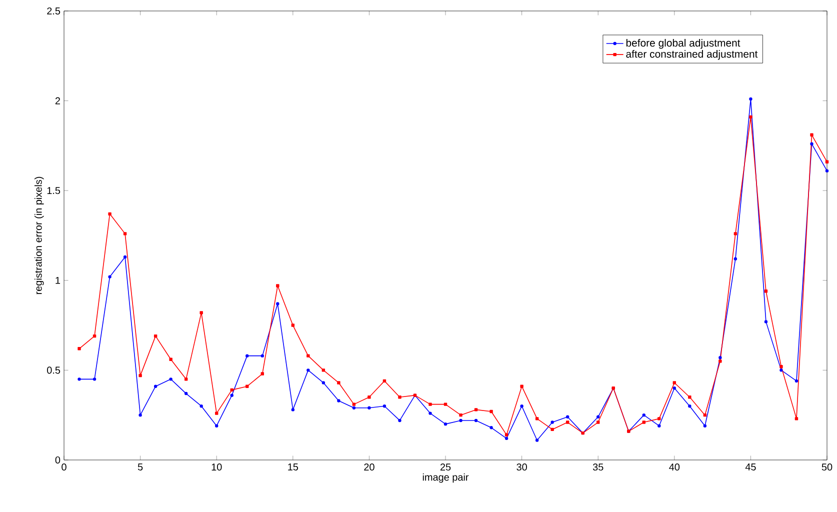 This screenshot has height=512, width=837. Describe the element at coordinates (598, 467) in the screenshot. I see `x-tick-label: 35` at that location.